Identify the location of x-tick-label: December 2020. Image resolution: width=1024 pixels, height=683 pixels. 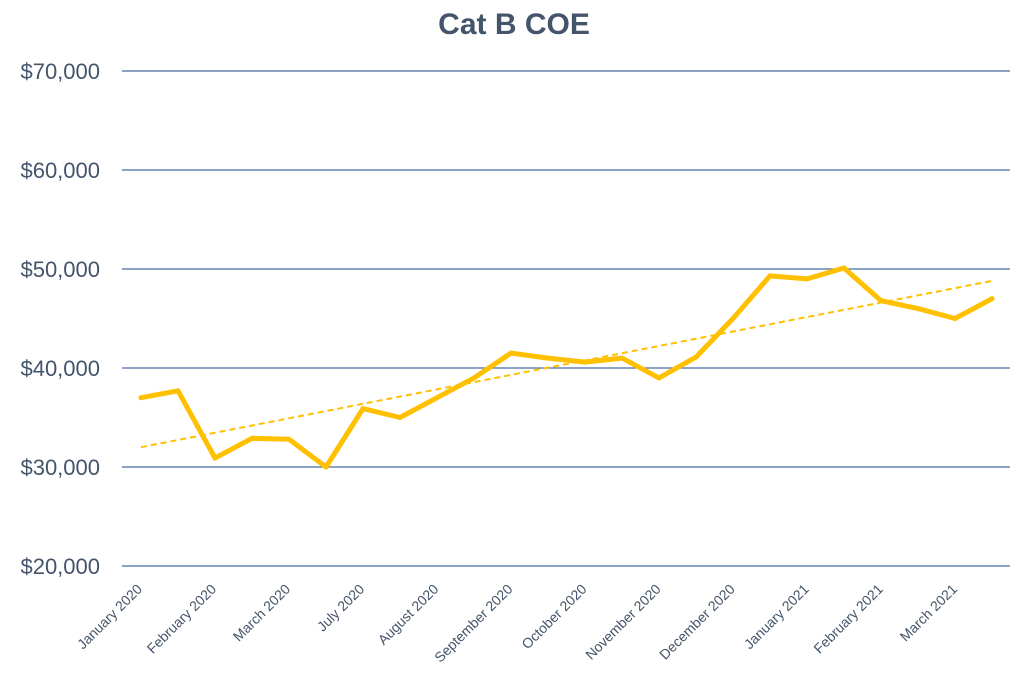
(697, 622).